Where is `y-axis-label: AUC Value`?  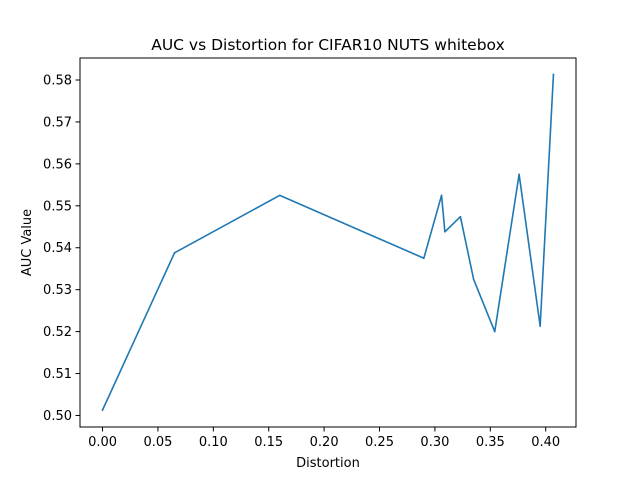
y-axis-label: AUC Value is located at coordinates (27, 242).